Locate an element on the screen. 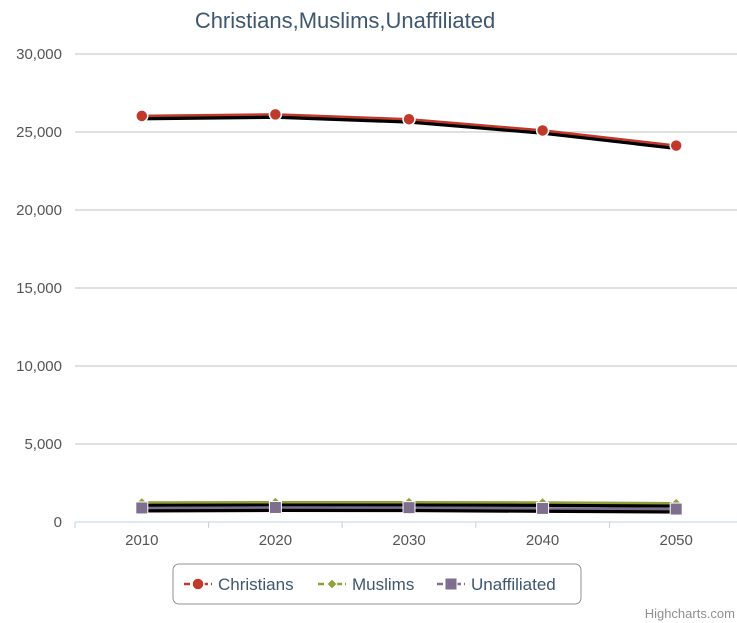  legend-item-christians: Christians is located at coordinates (239, 584).